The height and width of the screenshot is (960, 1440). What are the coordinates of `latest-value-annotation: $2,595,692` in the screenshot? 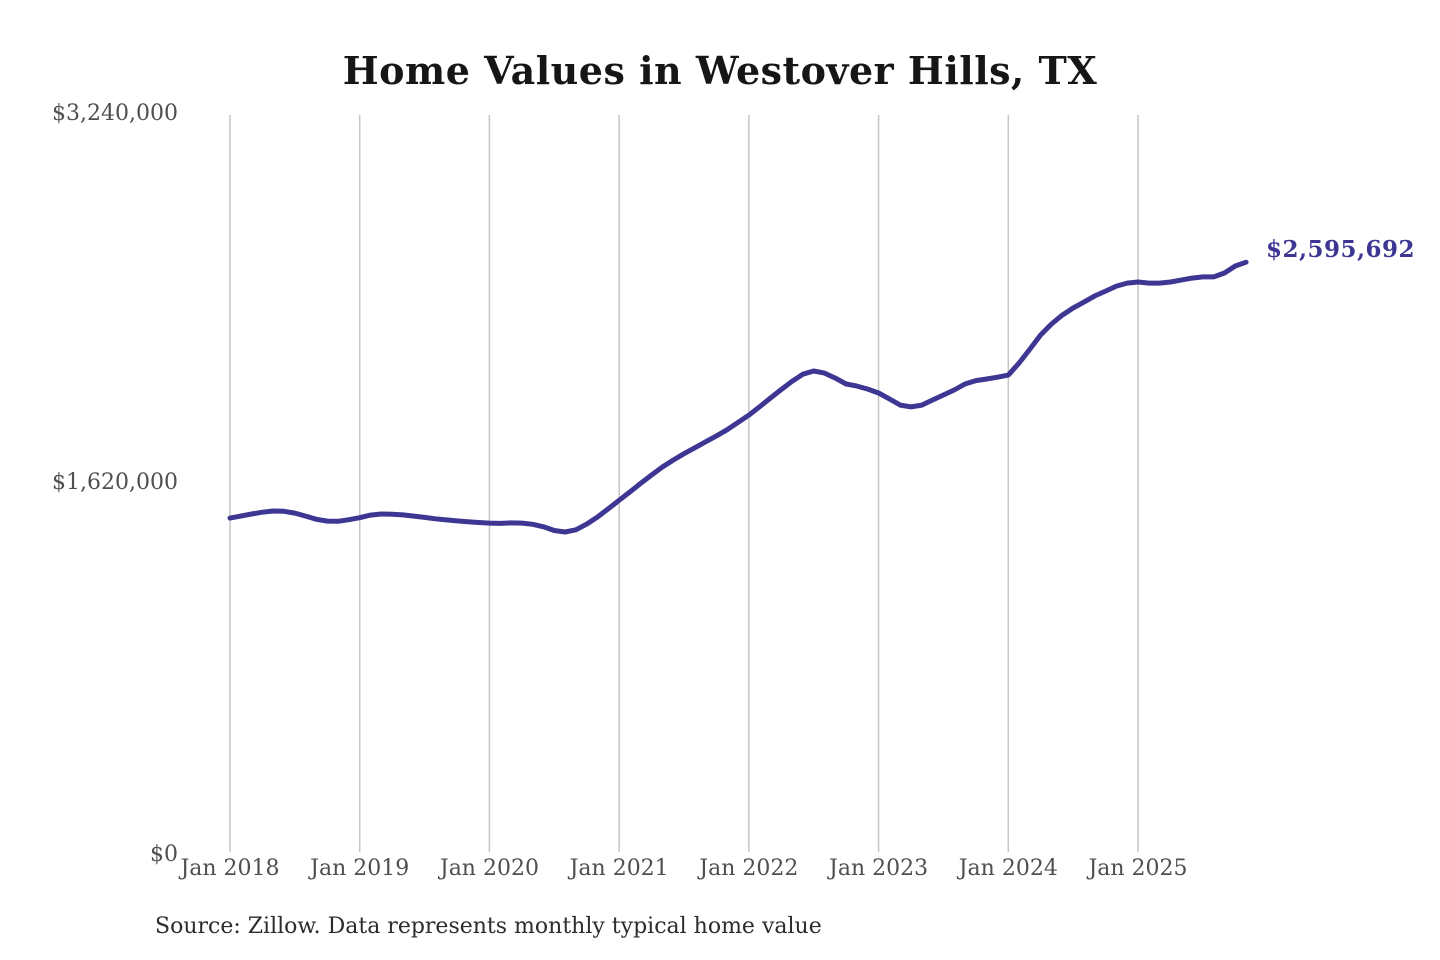 It's located at (1341, 249).